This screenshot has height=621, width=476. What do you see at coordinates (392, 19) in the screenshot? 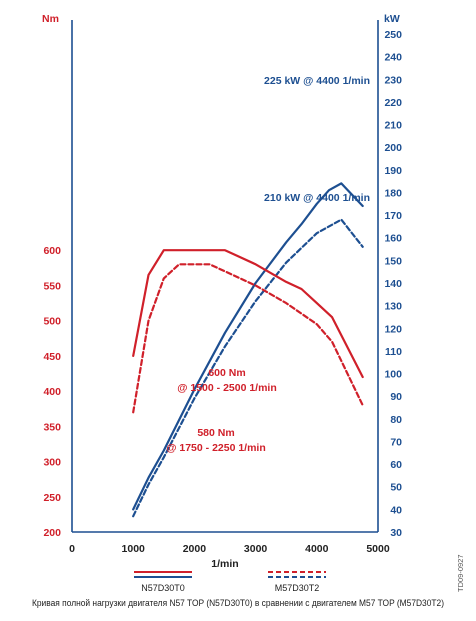
I see `right-axis-unit: kW` at bounding box center [392, 19].